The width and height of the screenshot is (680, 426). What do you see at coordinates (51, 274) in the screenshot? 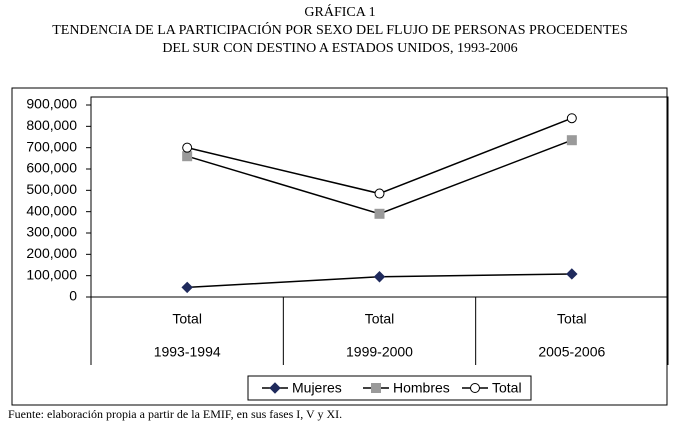
I see `y-tick-label: 100,000` at bounding box center [51, 274].